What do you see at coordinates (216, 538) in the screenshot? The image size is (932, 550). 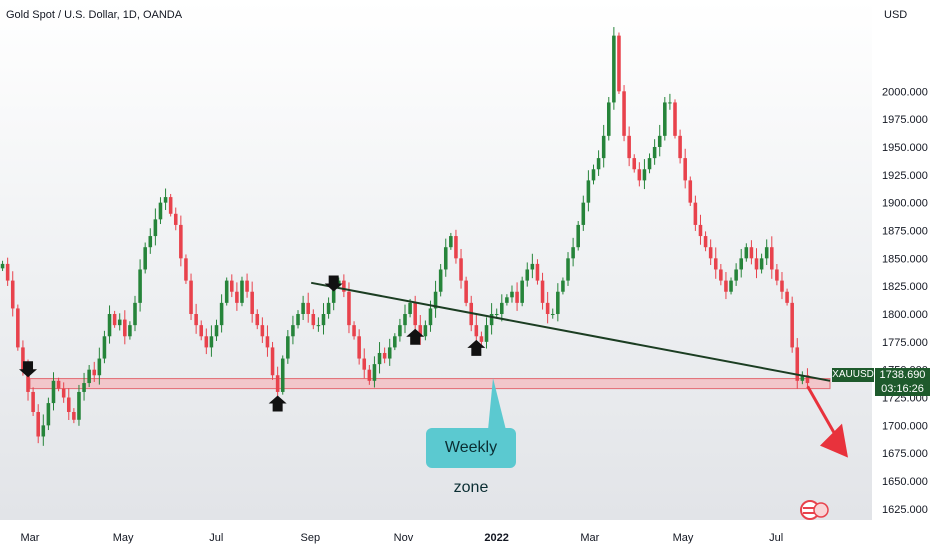 I see `x-tick-label: Jul` at bounding box center [216, 538].